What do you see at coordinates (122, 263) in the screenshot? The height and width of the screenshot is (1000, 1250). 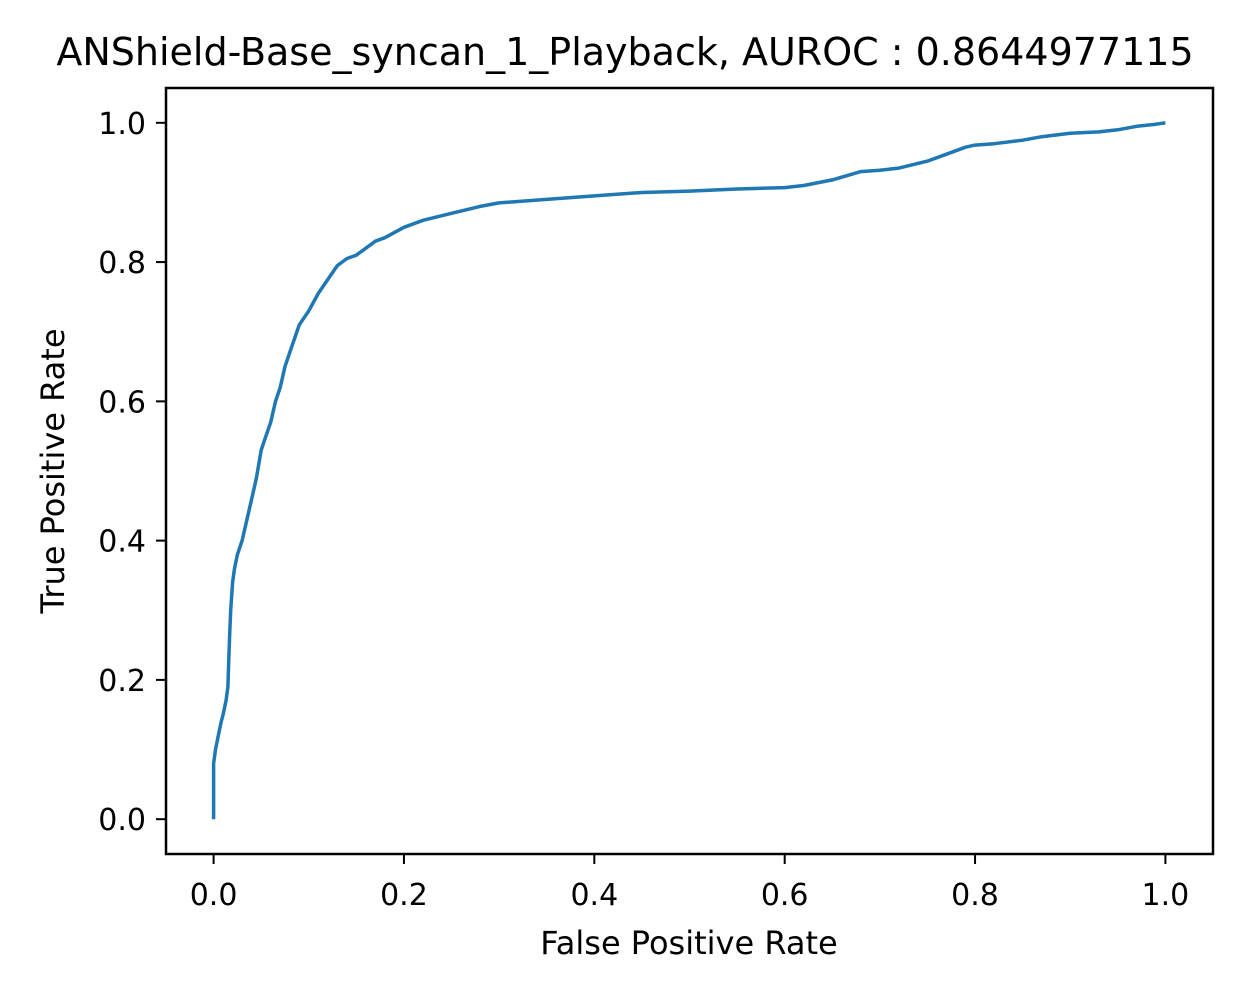 I see `y-tick-label: 0.8` at bounding box center [122, 263].